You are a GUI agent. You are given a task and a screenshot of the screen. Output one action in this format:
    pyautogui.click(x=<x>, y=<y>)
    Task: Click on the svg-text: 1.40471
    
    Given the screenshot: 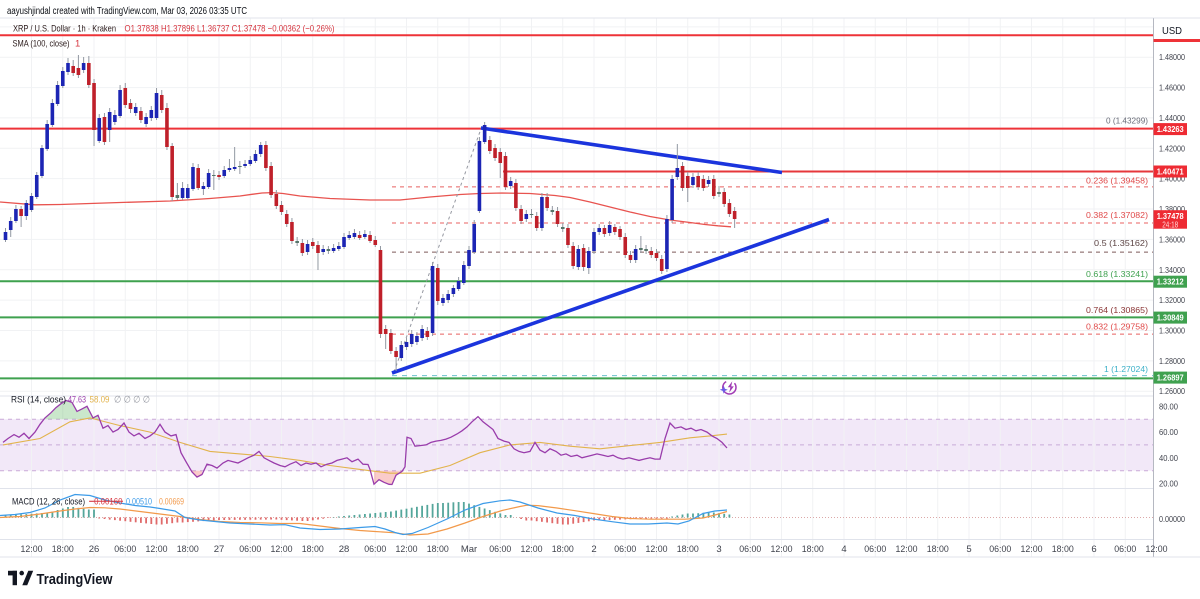 What is the action you would take?
    pyautogui.click(x=1171, y=172)
    